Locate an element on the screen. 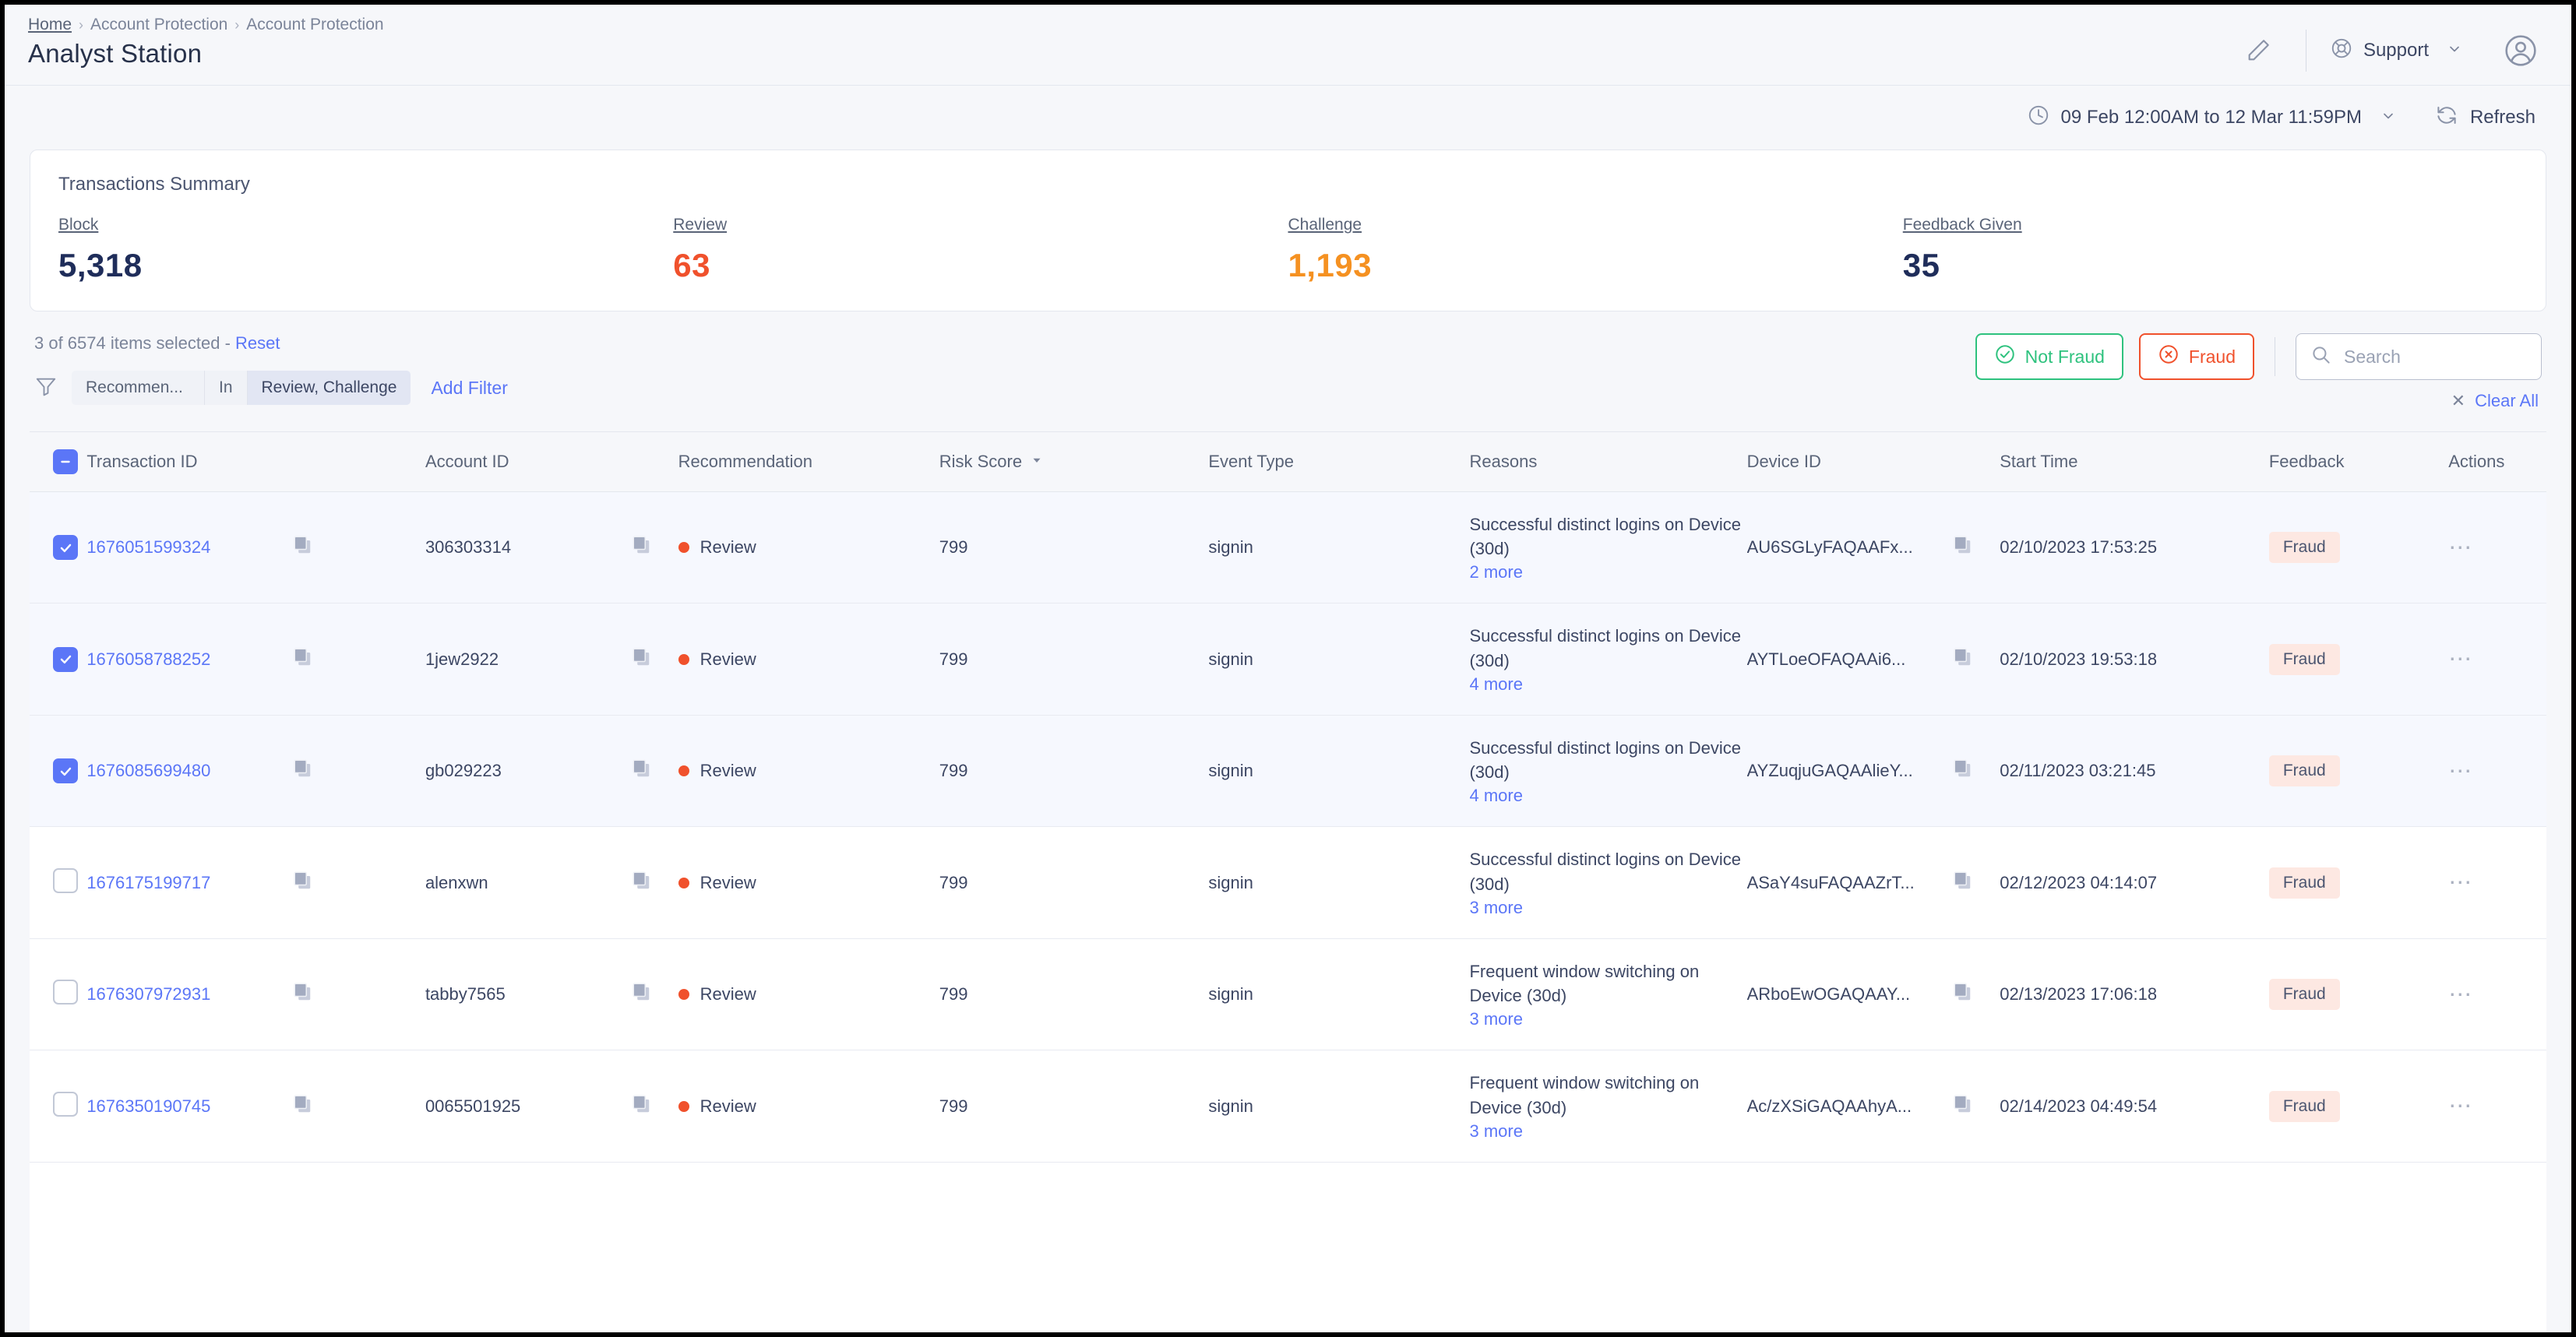 The height and width of the screenshot is (1337, 2576). recommendation-label: Review is located at coordinates (728, 994).